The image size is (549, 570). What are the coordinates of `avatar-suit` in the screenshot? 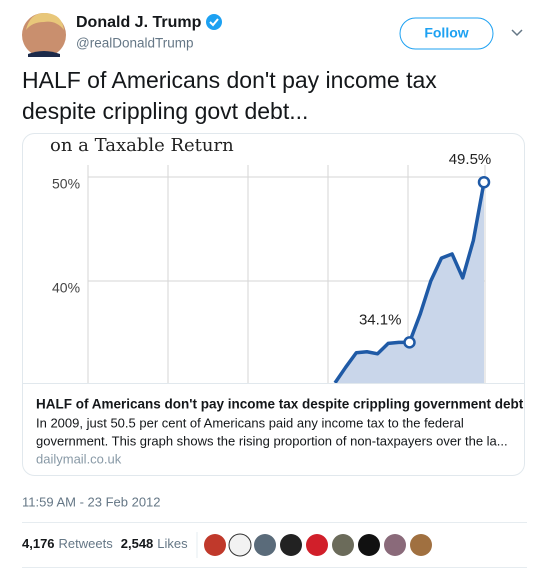 It's located at (44, 54).